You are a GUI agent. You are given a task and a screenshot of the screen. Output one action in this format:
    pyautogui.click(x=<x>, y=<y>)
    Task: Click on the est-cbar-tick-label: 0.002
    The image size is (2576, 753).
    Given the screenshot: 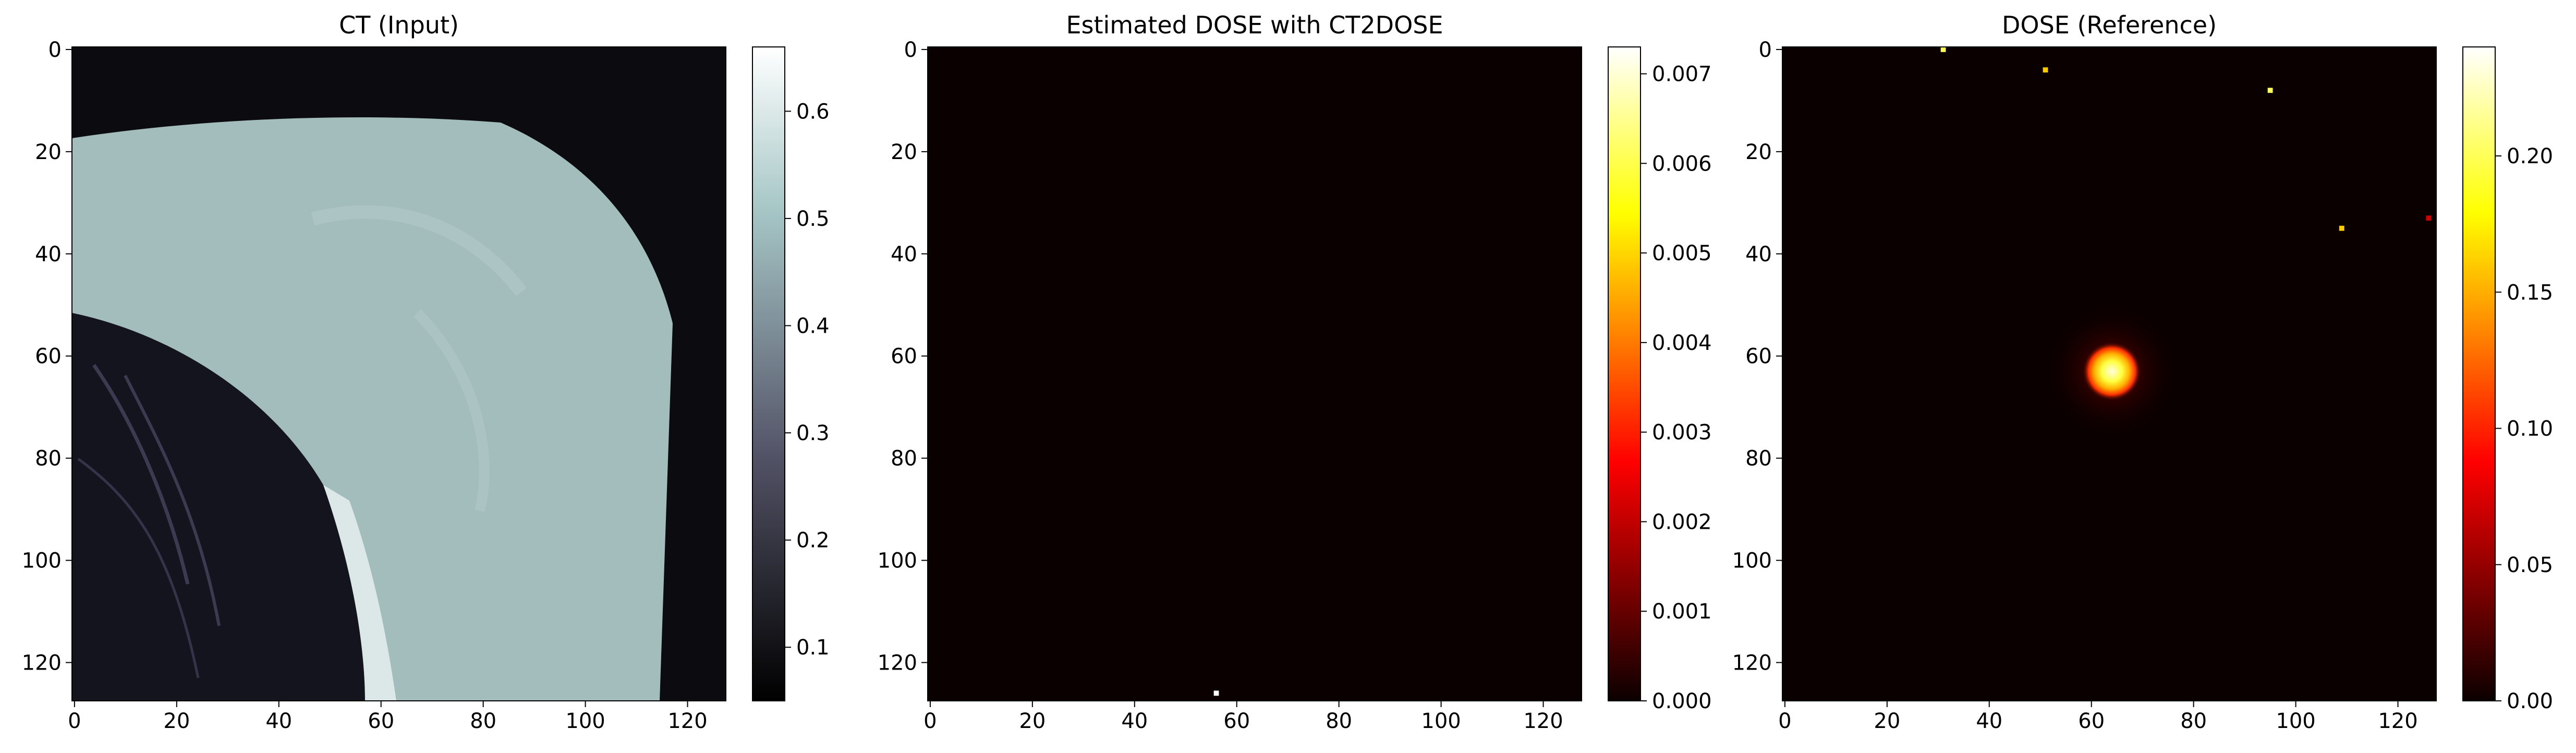 What is the action you would take?
    pyautogui.click(x=1682, y=522)
    